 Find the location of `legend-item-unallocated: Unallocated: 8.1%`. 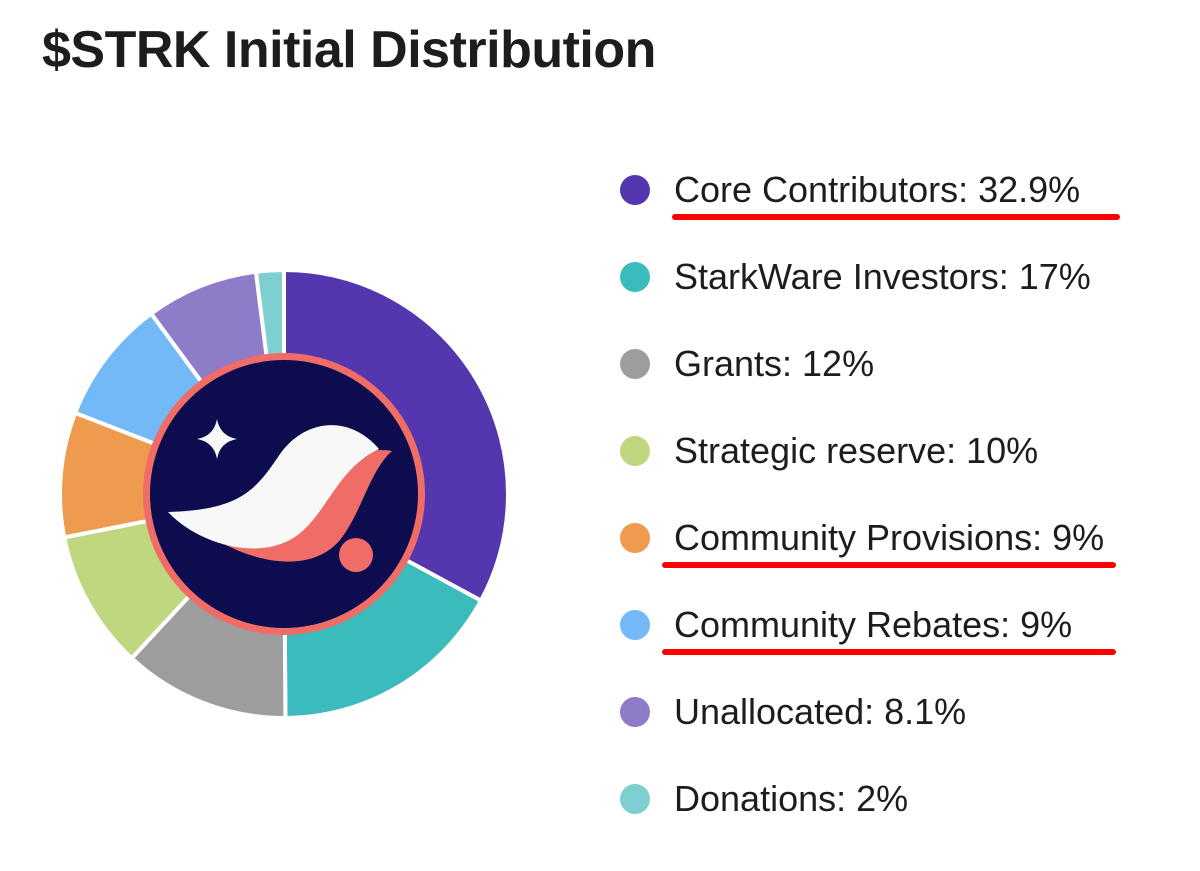

legend-item-unallocated: Unallocated: 8.1% is located at coordinates (793, 712).